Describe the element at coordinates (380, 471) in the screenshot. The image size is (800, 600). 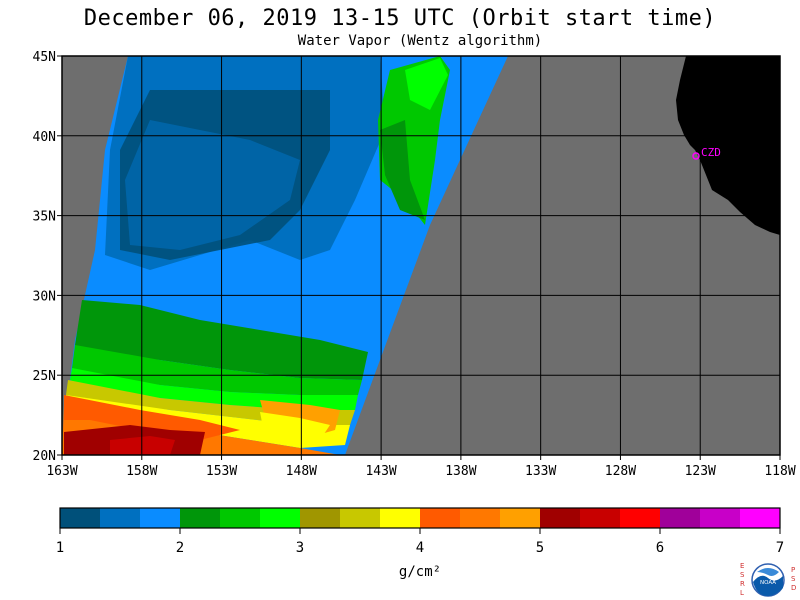
I see `lon-tick-label: 143W` at that location.